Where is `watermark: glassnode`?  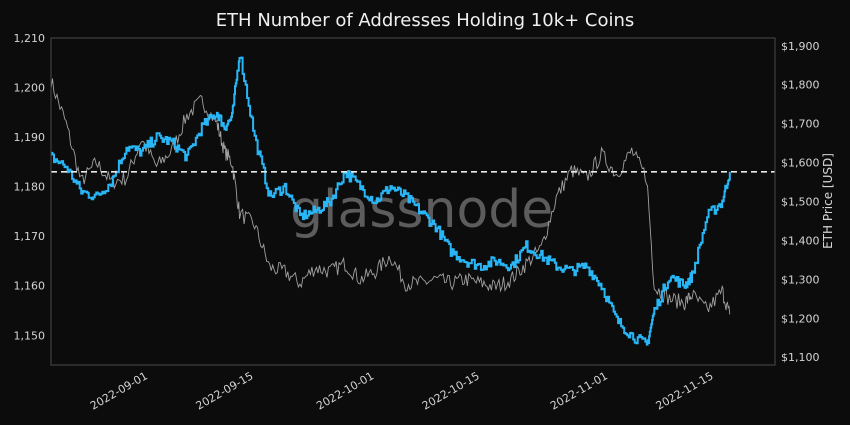 watermark: glassnode is located at coordinates (421, 210).